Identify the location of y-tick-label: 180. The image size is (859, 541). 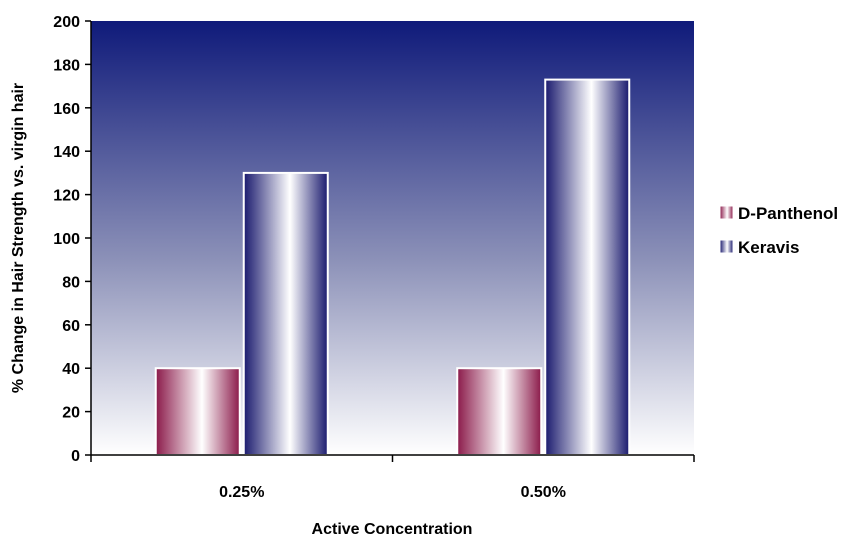
(66, 65).